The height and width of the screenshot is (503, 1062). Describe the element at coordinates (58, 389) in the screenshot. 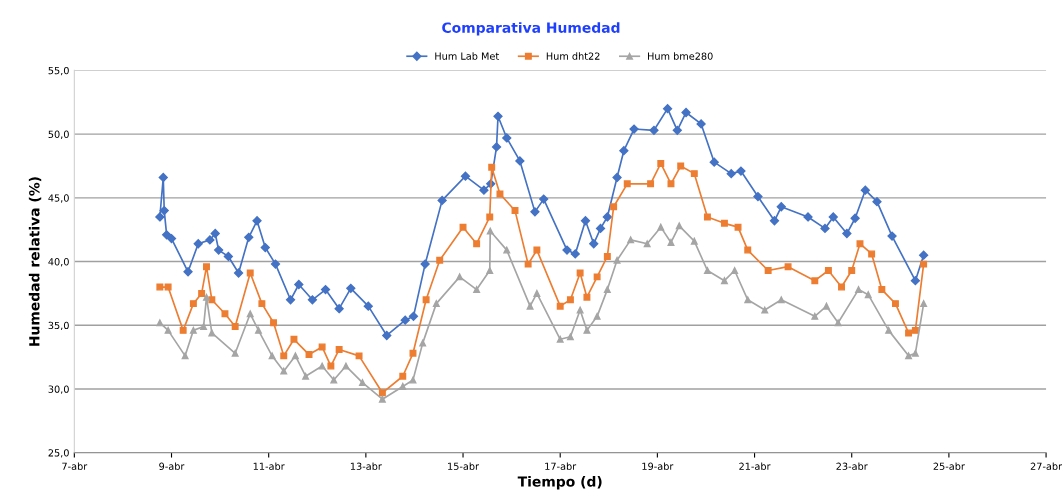

I see `y-tick-label: 30,0` at that location.